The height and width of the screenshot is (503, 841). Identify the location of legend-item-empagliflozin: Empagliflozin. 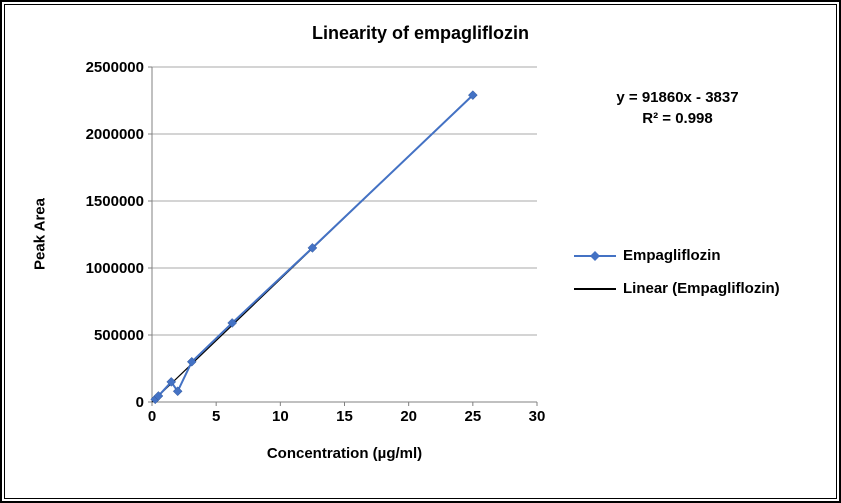
(677, 255).